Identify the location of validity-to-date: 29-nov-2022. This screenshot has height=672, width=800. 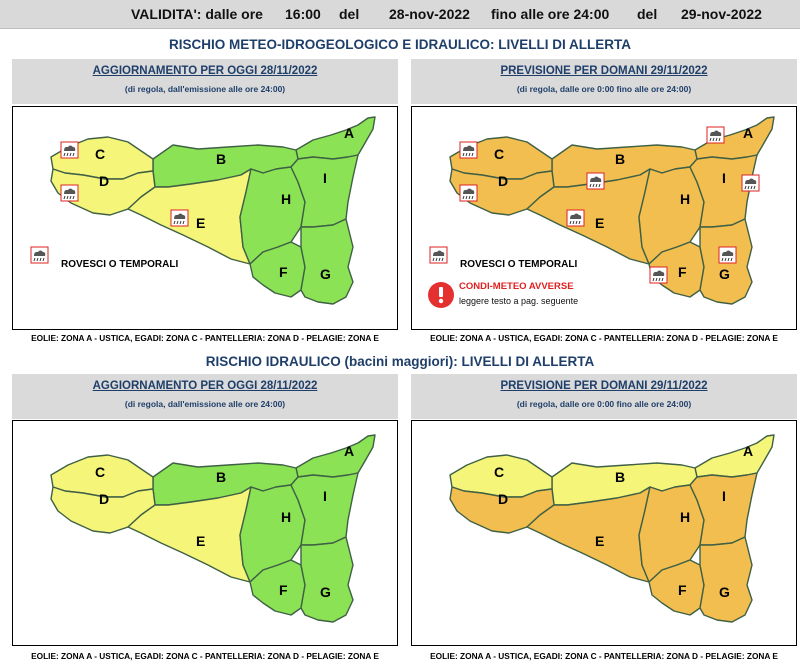
(721, 14).